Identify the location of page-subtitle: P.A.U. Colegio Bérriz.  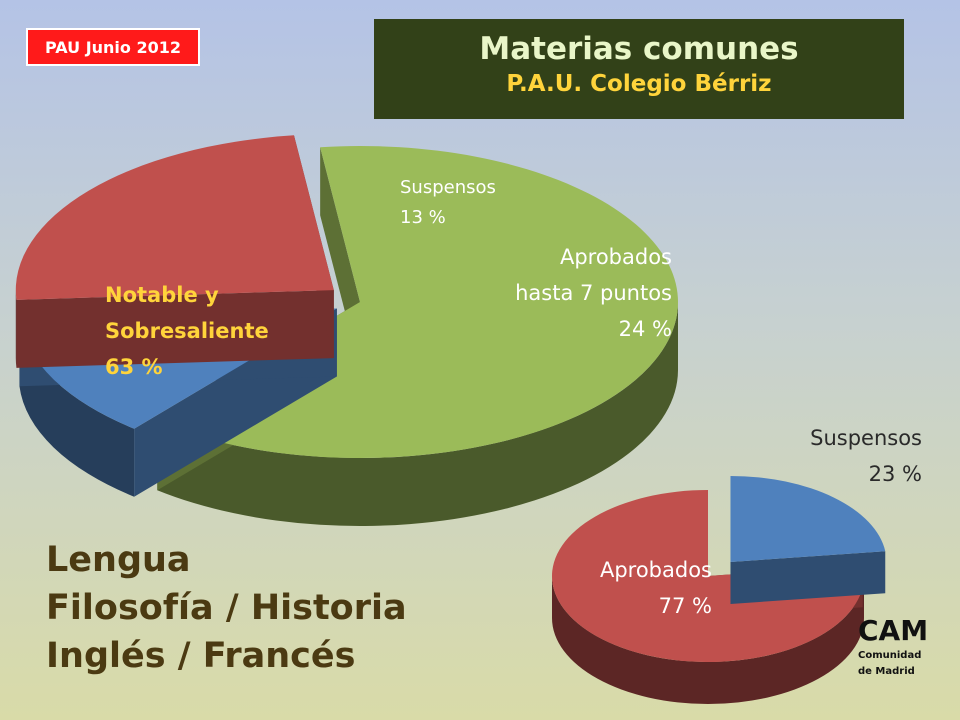
(639, 84).